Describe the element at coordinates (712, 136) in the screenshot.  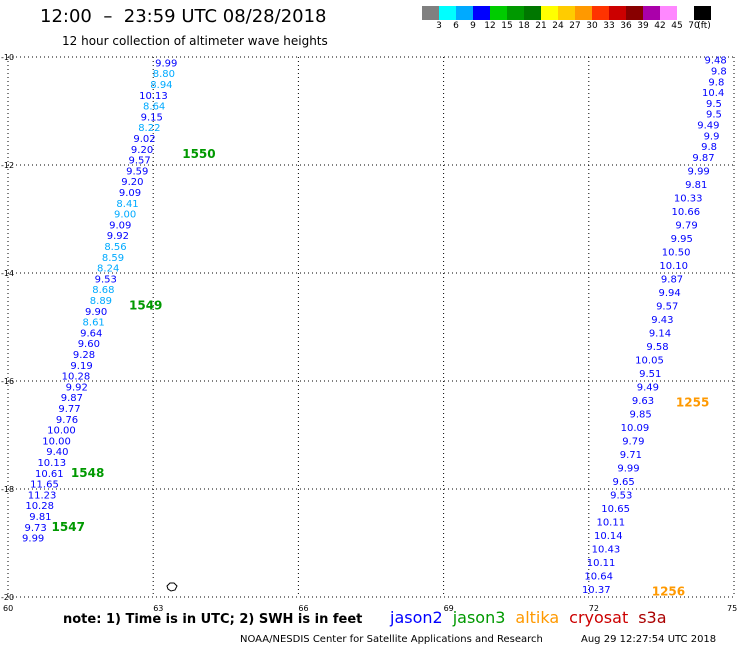
I see `wave-height-value: 9.9` at that location.